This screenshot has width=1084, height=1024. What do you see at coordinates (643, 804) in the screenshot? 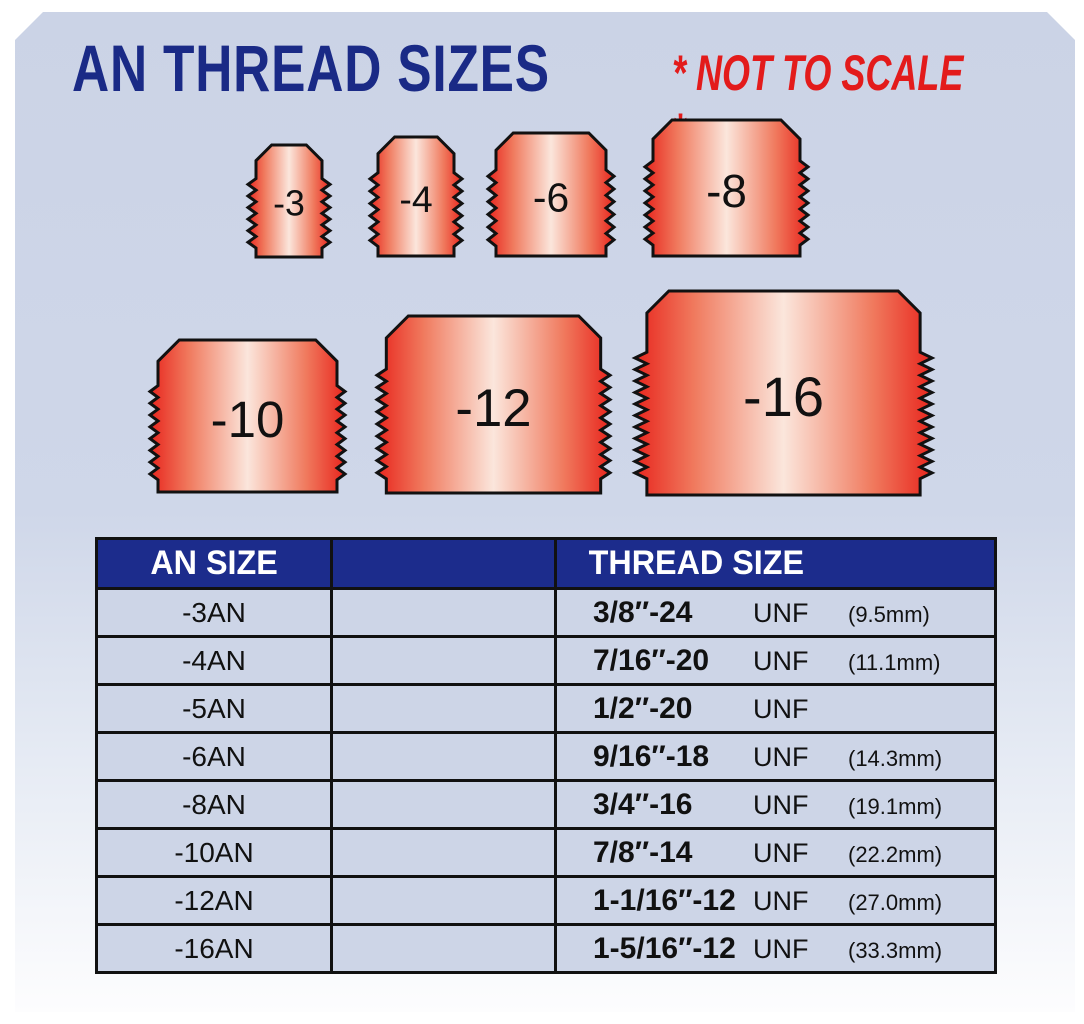
I see `thread-fraction: 3/4″-16` at bounding box center [643, 804].